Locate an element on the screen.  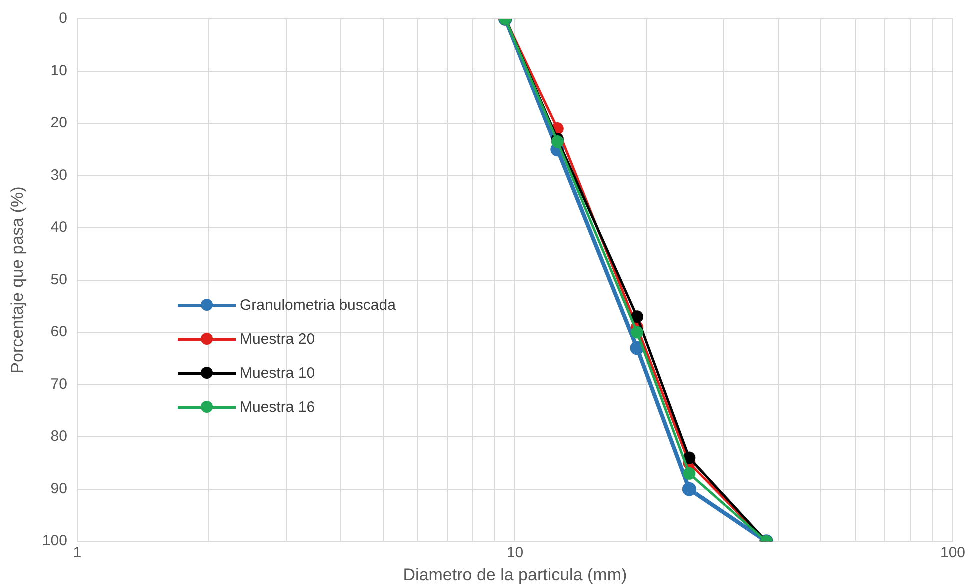
x-tick-label: 10 is located at coordinates (515, 553).